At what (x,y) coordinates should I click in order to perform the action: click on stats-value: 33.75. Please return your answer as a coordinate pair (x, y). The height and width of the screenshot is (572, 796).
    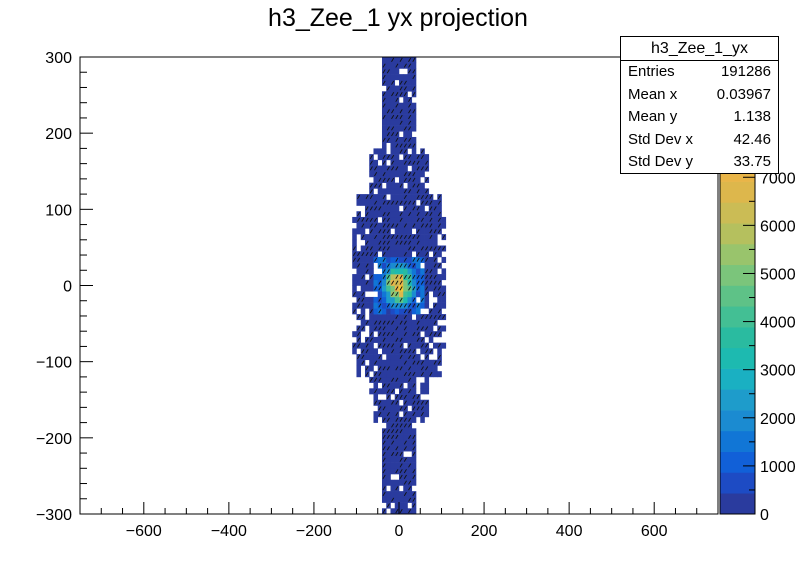
    Looking at the image, I should click on (752, 162).